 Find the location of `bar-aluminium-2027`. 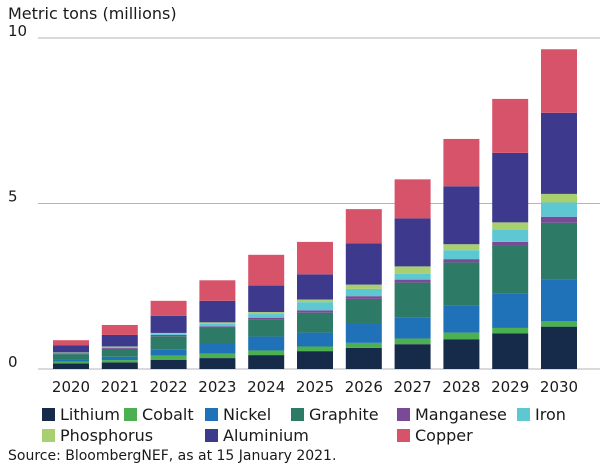

bar-aluminium-2027 is located at coordinates (412, 242).